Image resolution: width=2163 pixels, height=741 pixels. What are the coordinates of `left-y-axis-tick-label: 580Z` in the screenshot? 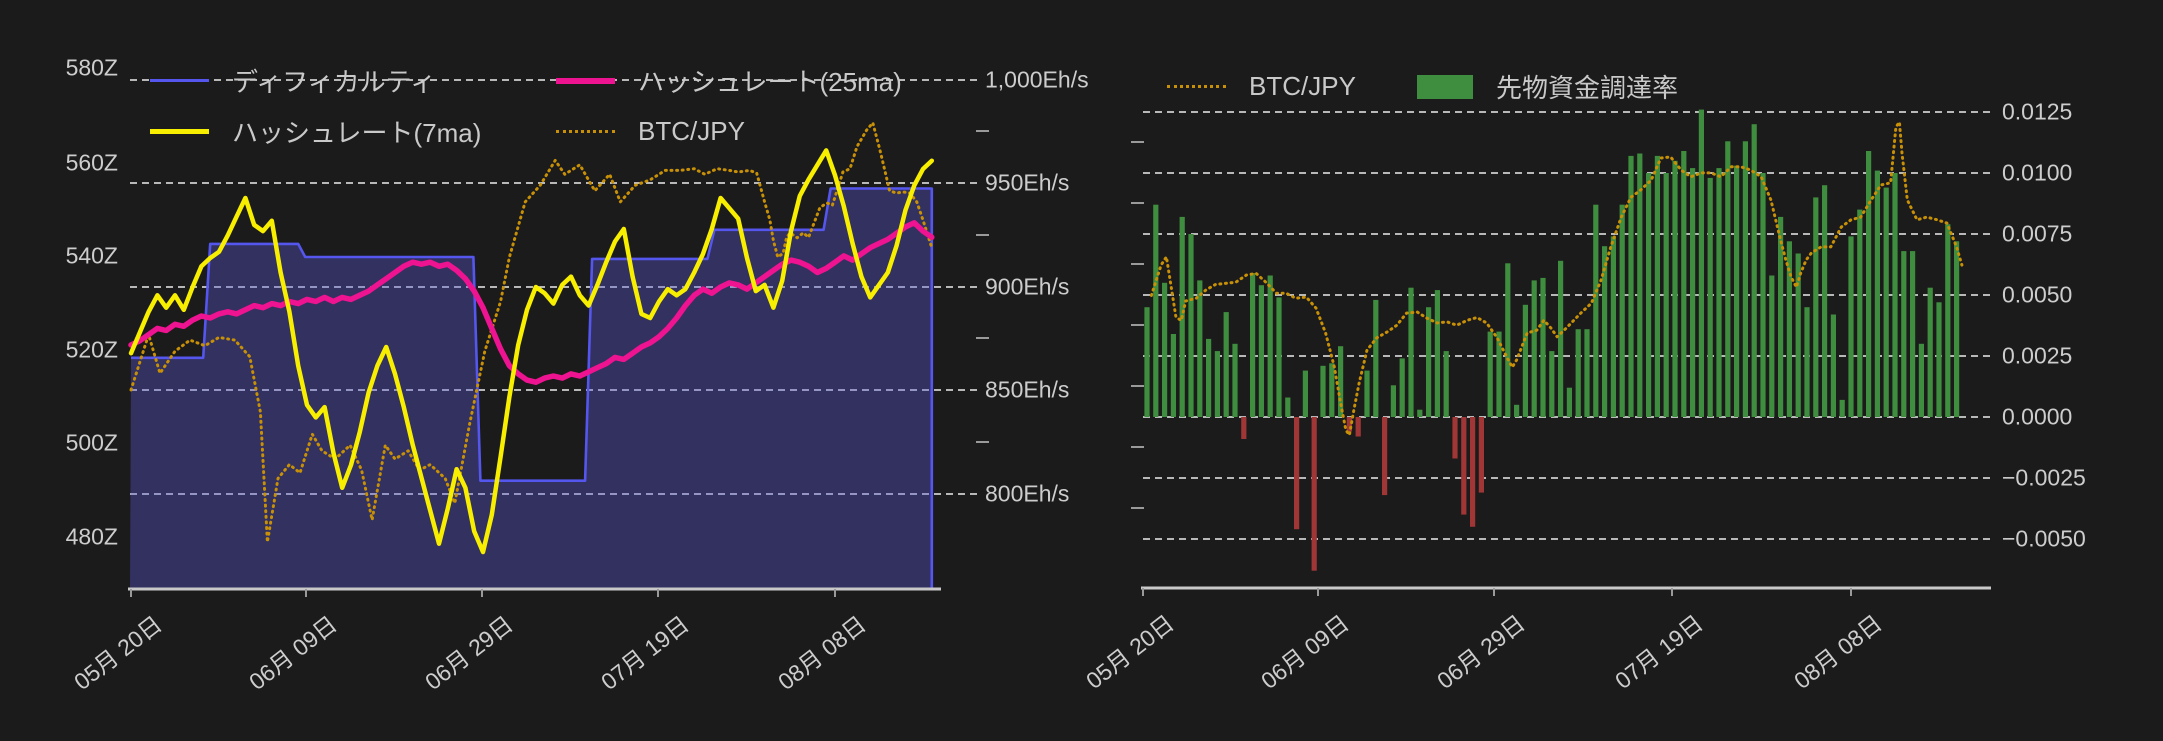 It's located at (91, 67).